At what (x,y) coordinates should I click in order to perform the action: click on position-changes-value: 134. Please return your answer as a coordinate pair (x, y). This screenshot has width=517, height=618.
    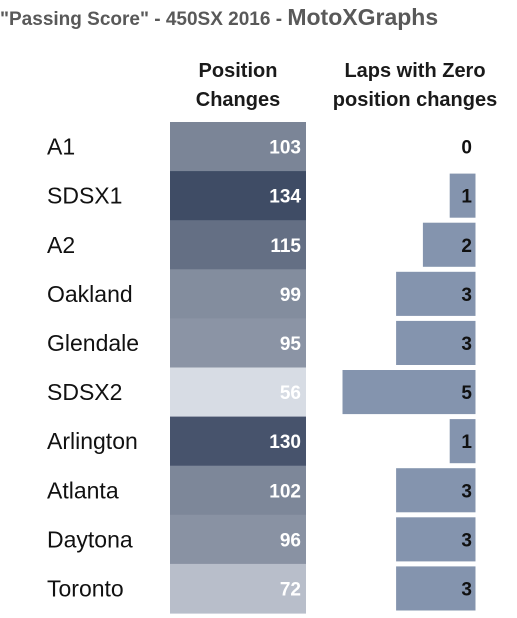
    Looking at the image, I should click on (285, 197).